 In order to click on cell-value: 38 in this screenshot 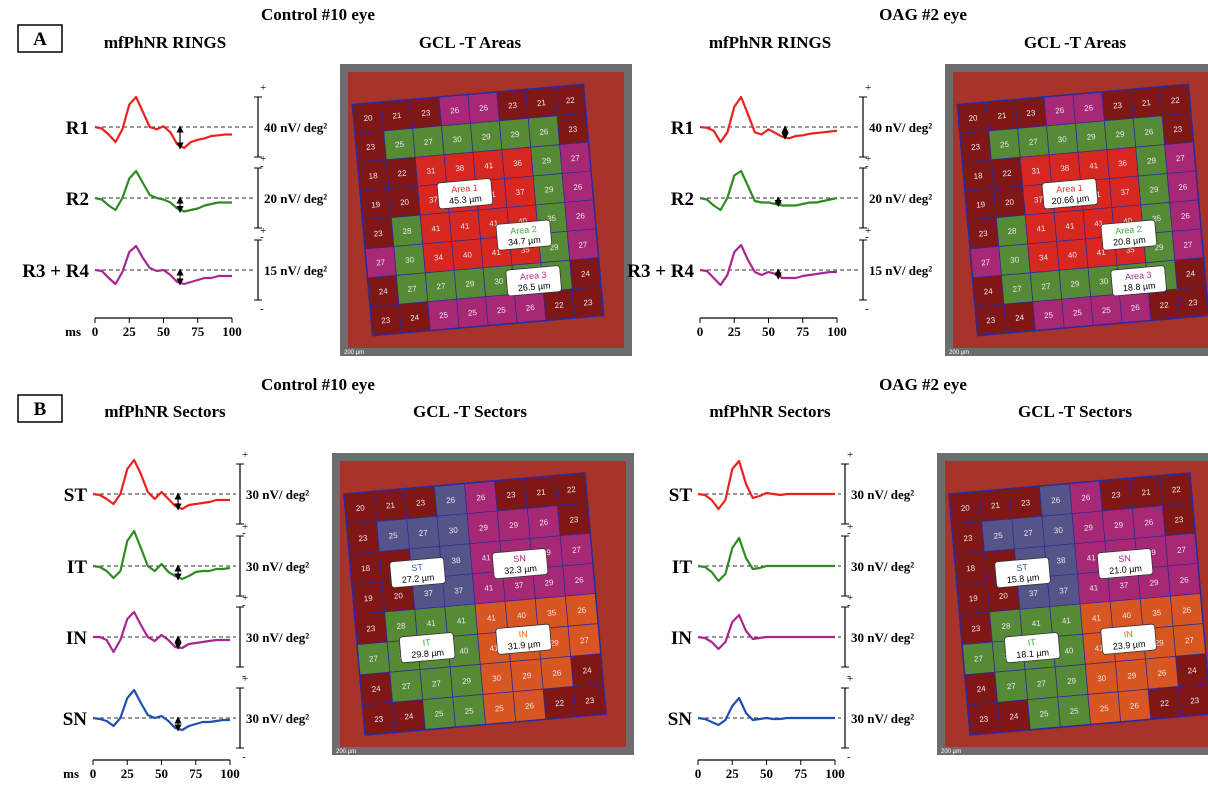, I will do `click(1061, 561)`.